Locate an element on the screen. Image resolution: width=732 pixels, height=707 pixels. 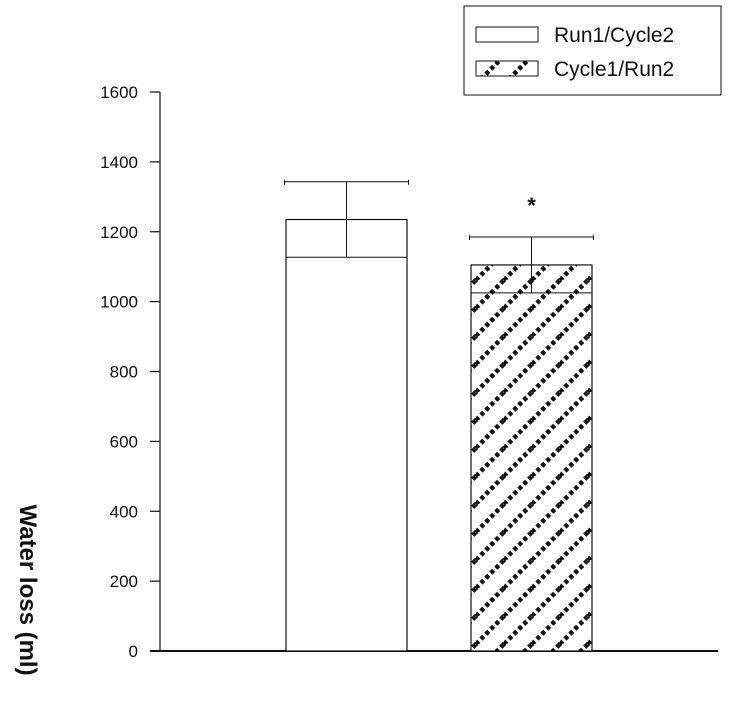
significance-marker: * is located at coordinates (531, 205).